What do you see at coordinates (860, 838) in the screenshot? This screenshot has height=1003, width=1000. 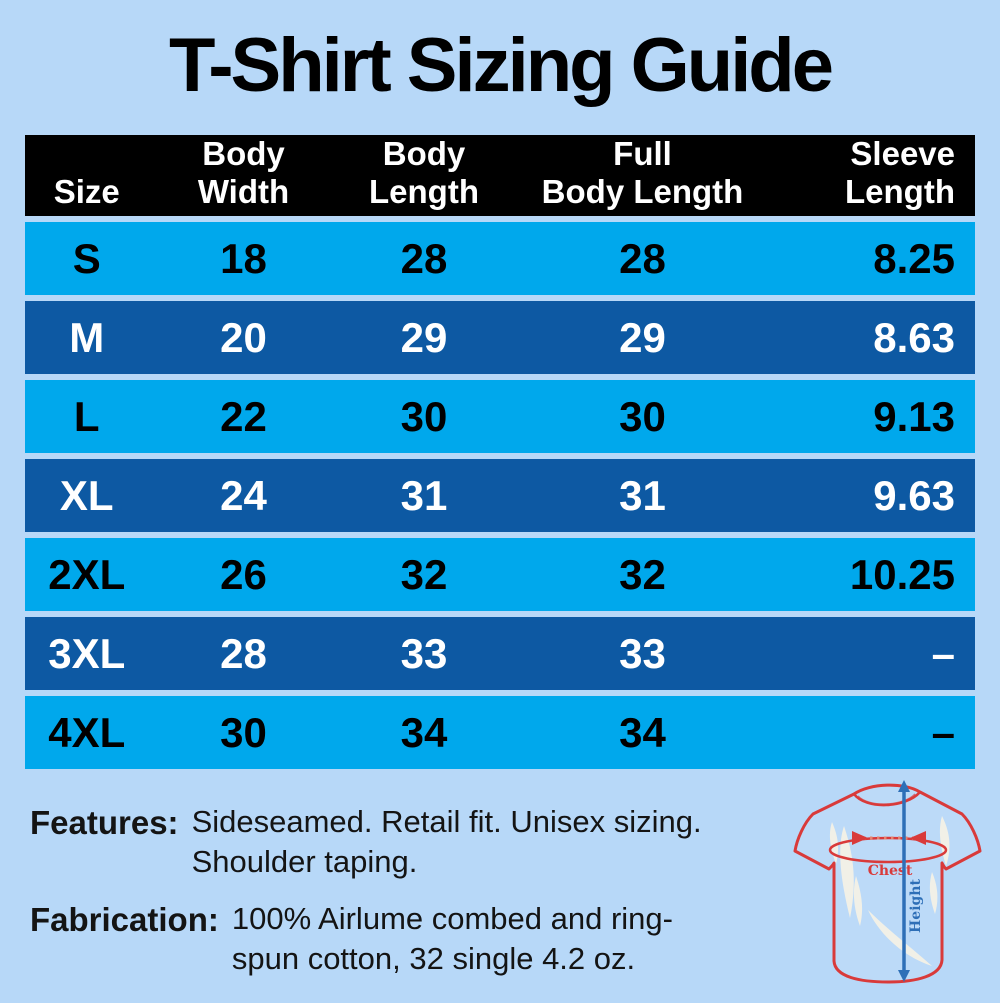 I see `chest-arrow-left-icon` at bounding box center [860, 838].